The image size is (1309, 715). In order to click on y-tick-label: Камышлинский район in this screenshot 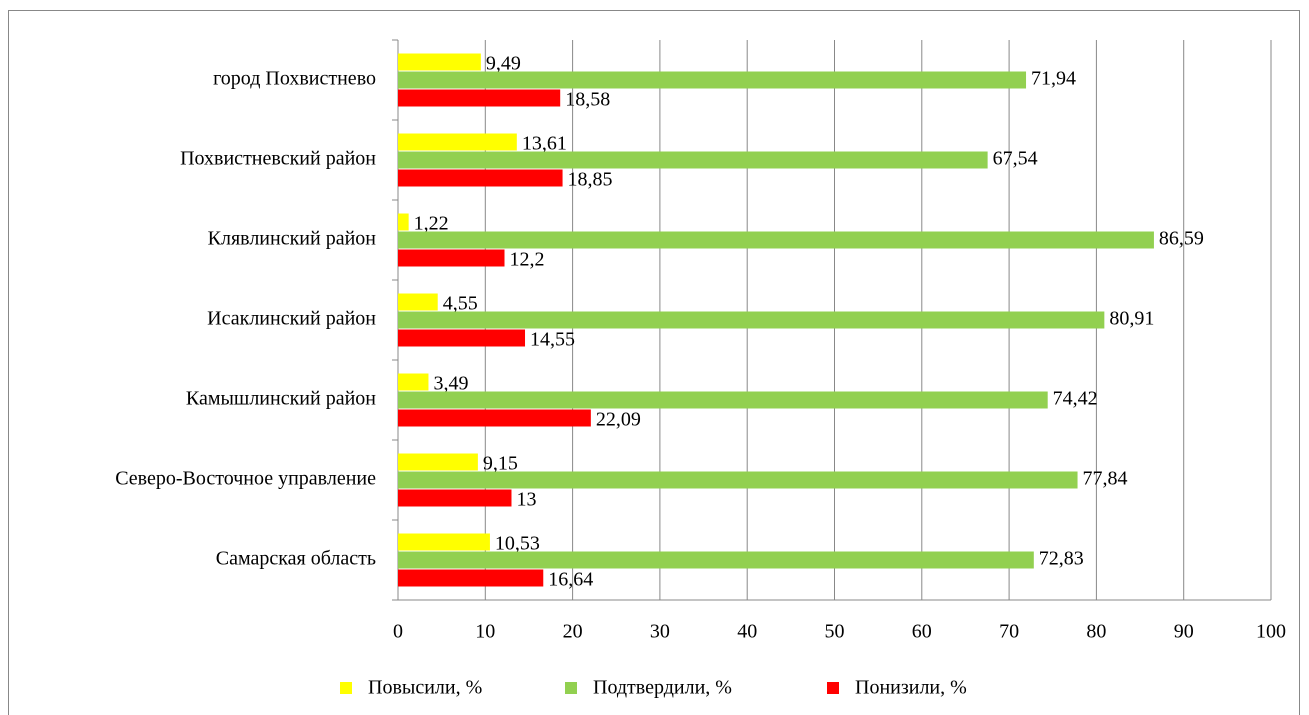, I will do `click(281, 399)`.